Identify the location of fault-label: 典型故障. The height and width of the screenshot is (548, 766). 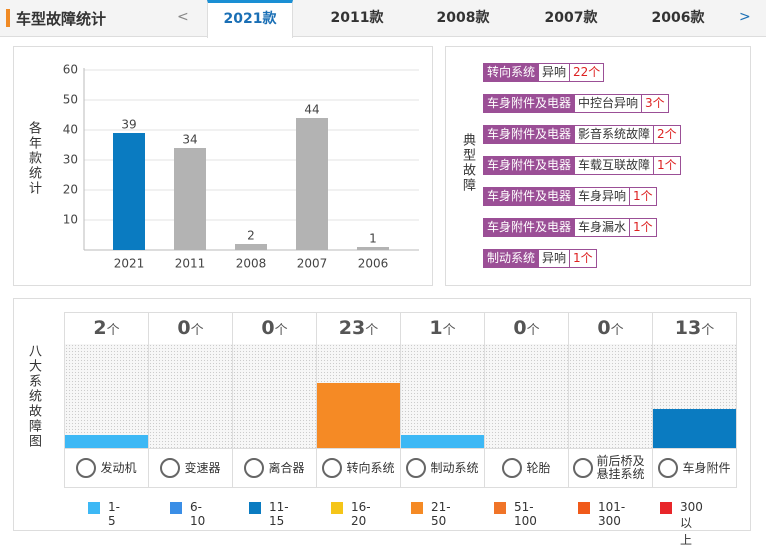
(467, 163).